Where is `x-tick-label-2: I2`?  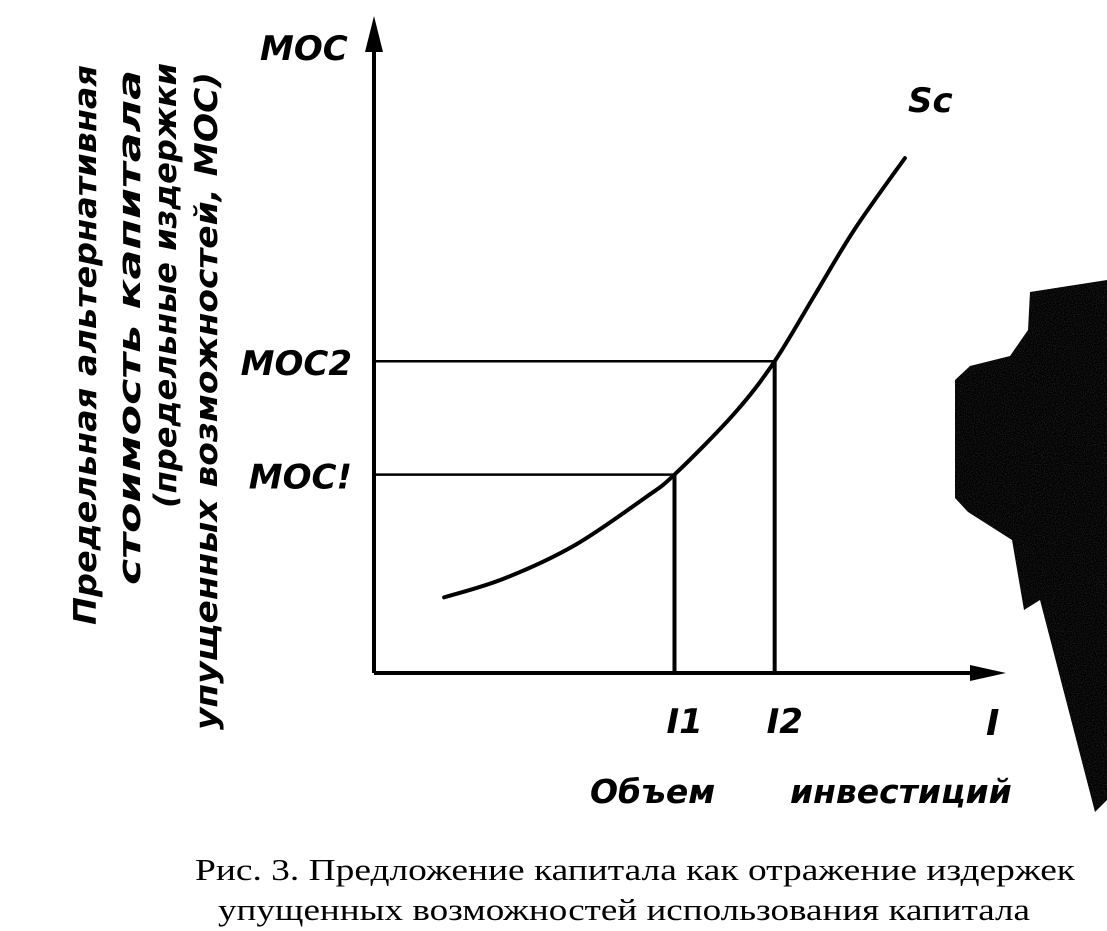 x-tick-label-2: I2 is located at coordinates (785, 722).